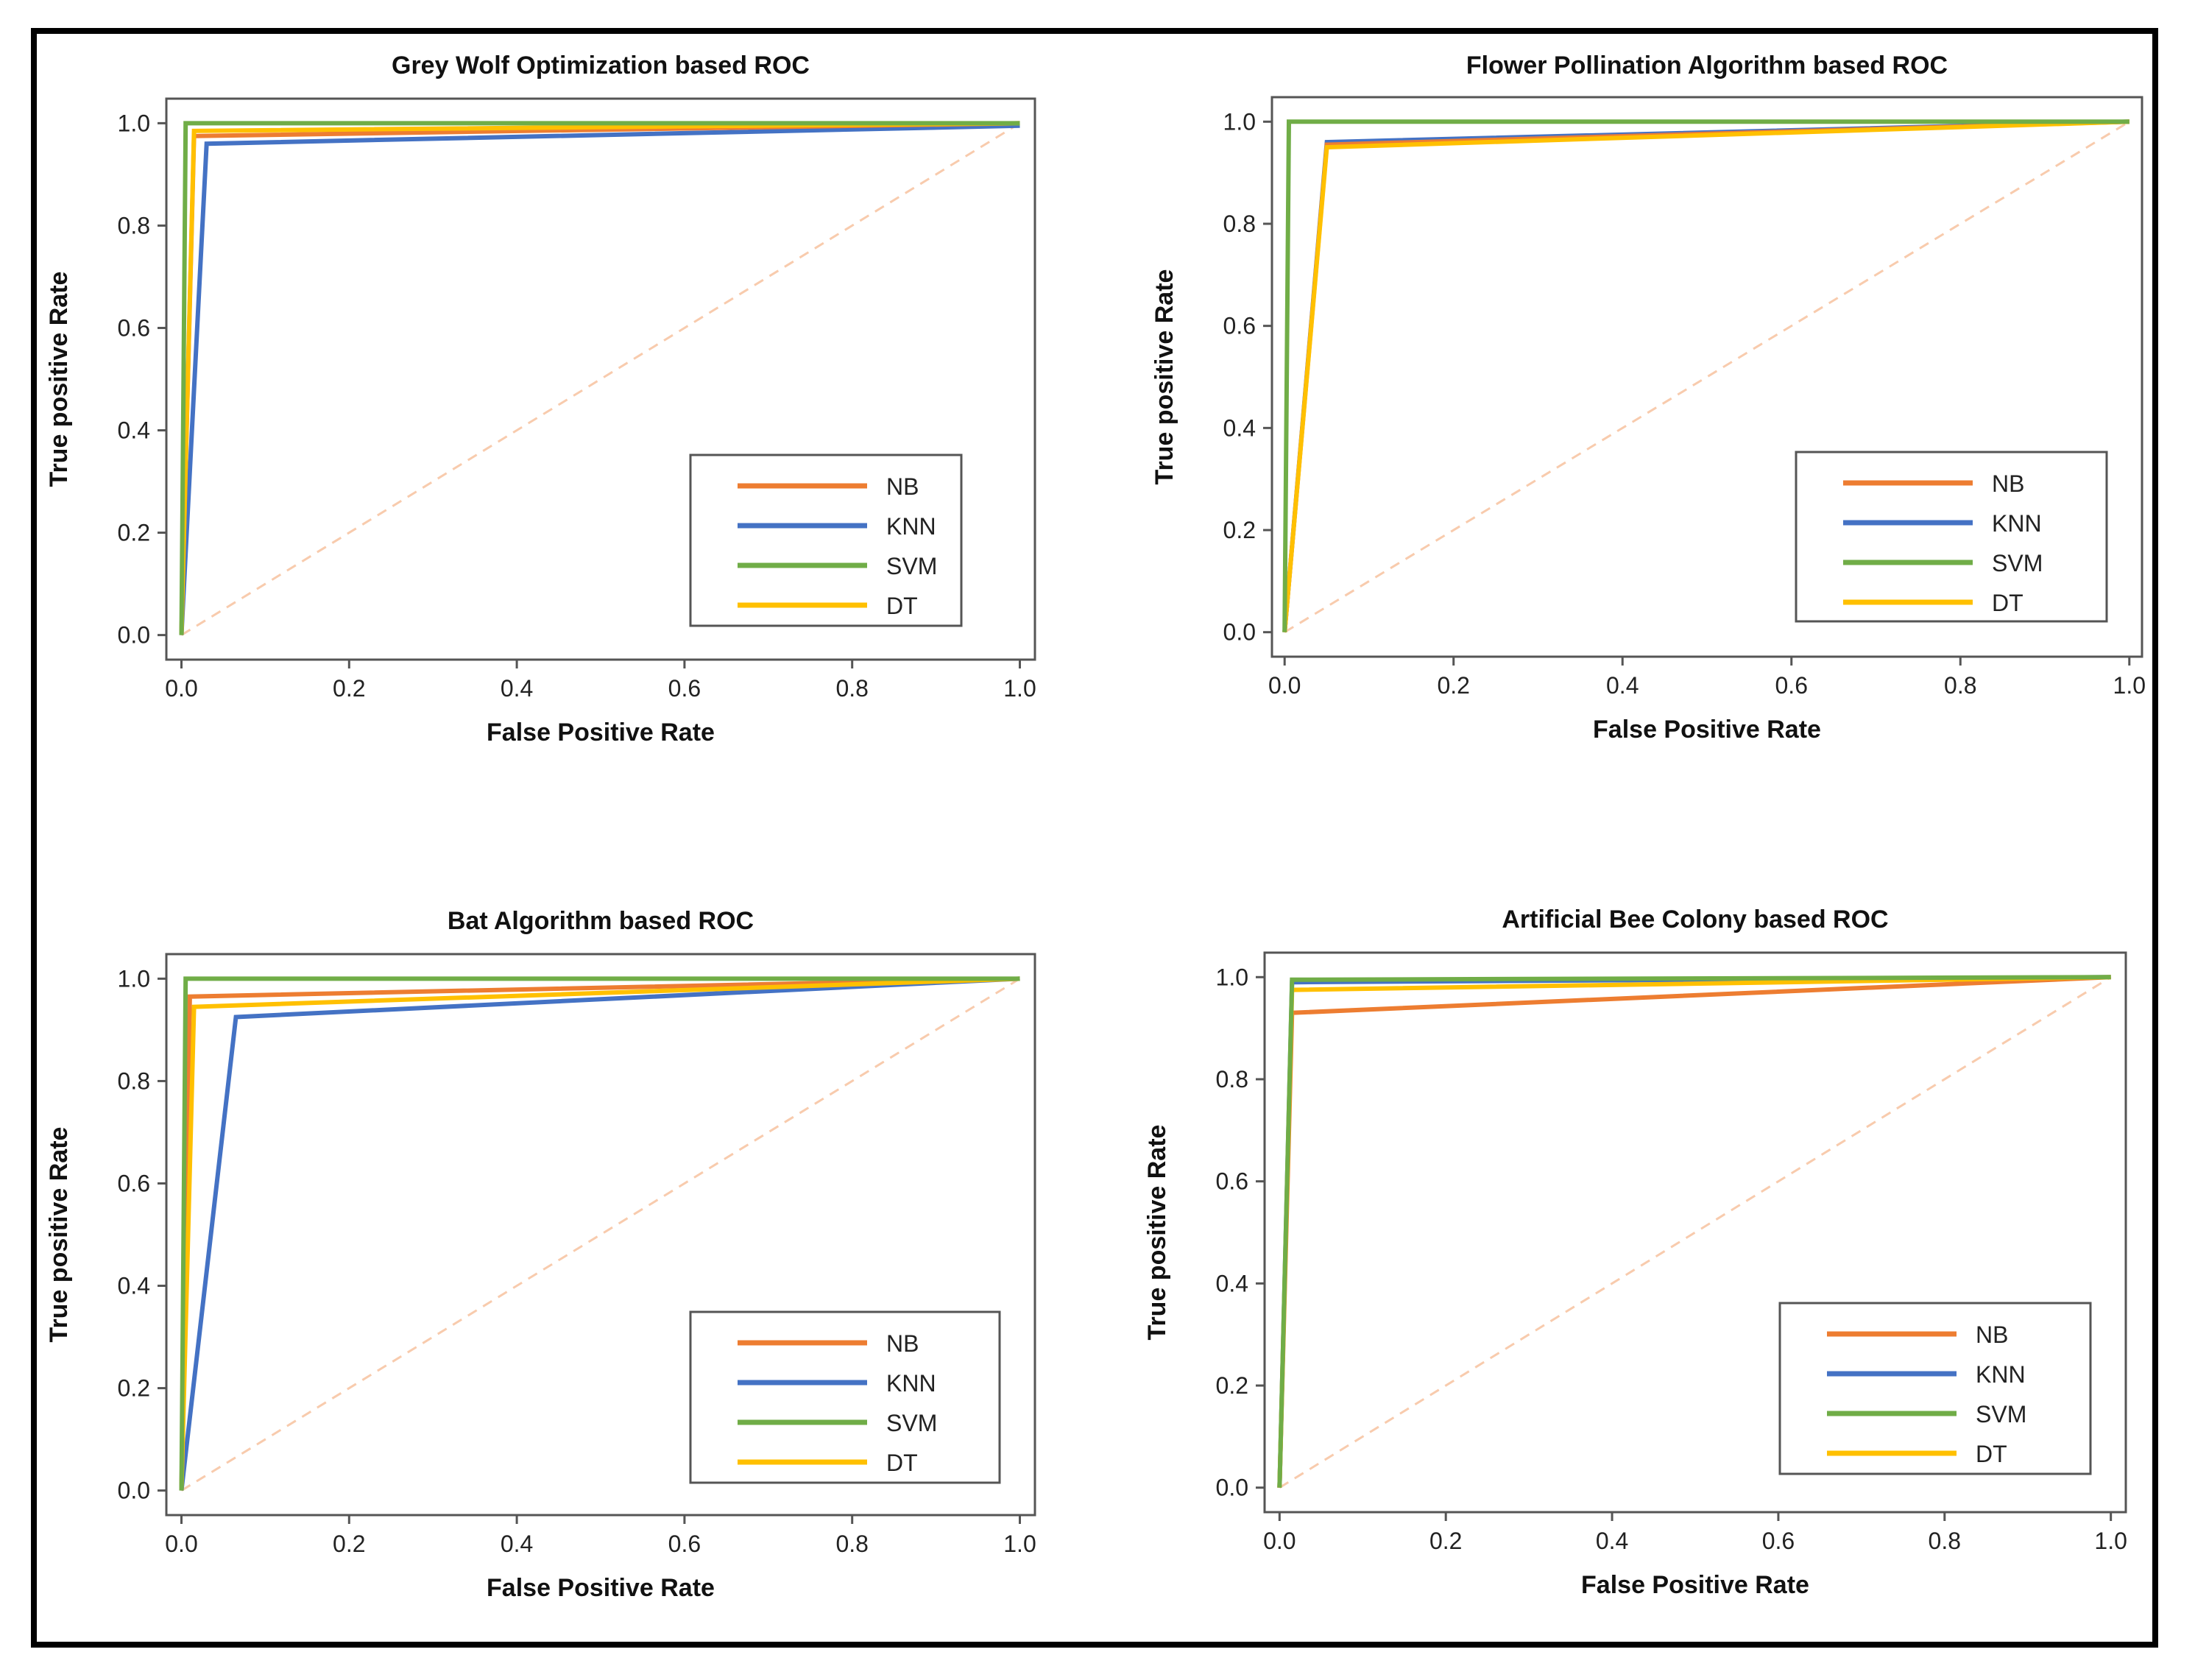 The height and width of the screenshot is (1680, 2195). Describe the element at coordinates (1707, 66) in the screenshot. I see `chart-title: Flower Pollination Algorithm based ROC` at that location.